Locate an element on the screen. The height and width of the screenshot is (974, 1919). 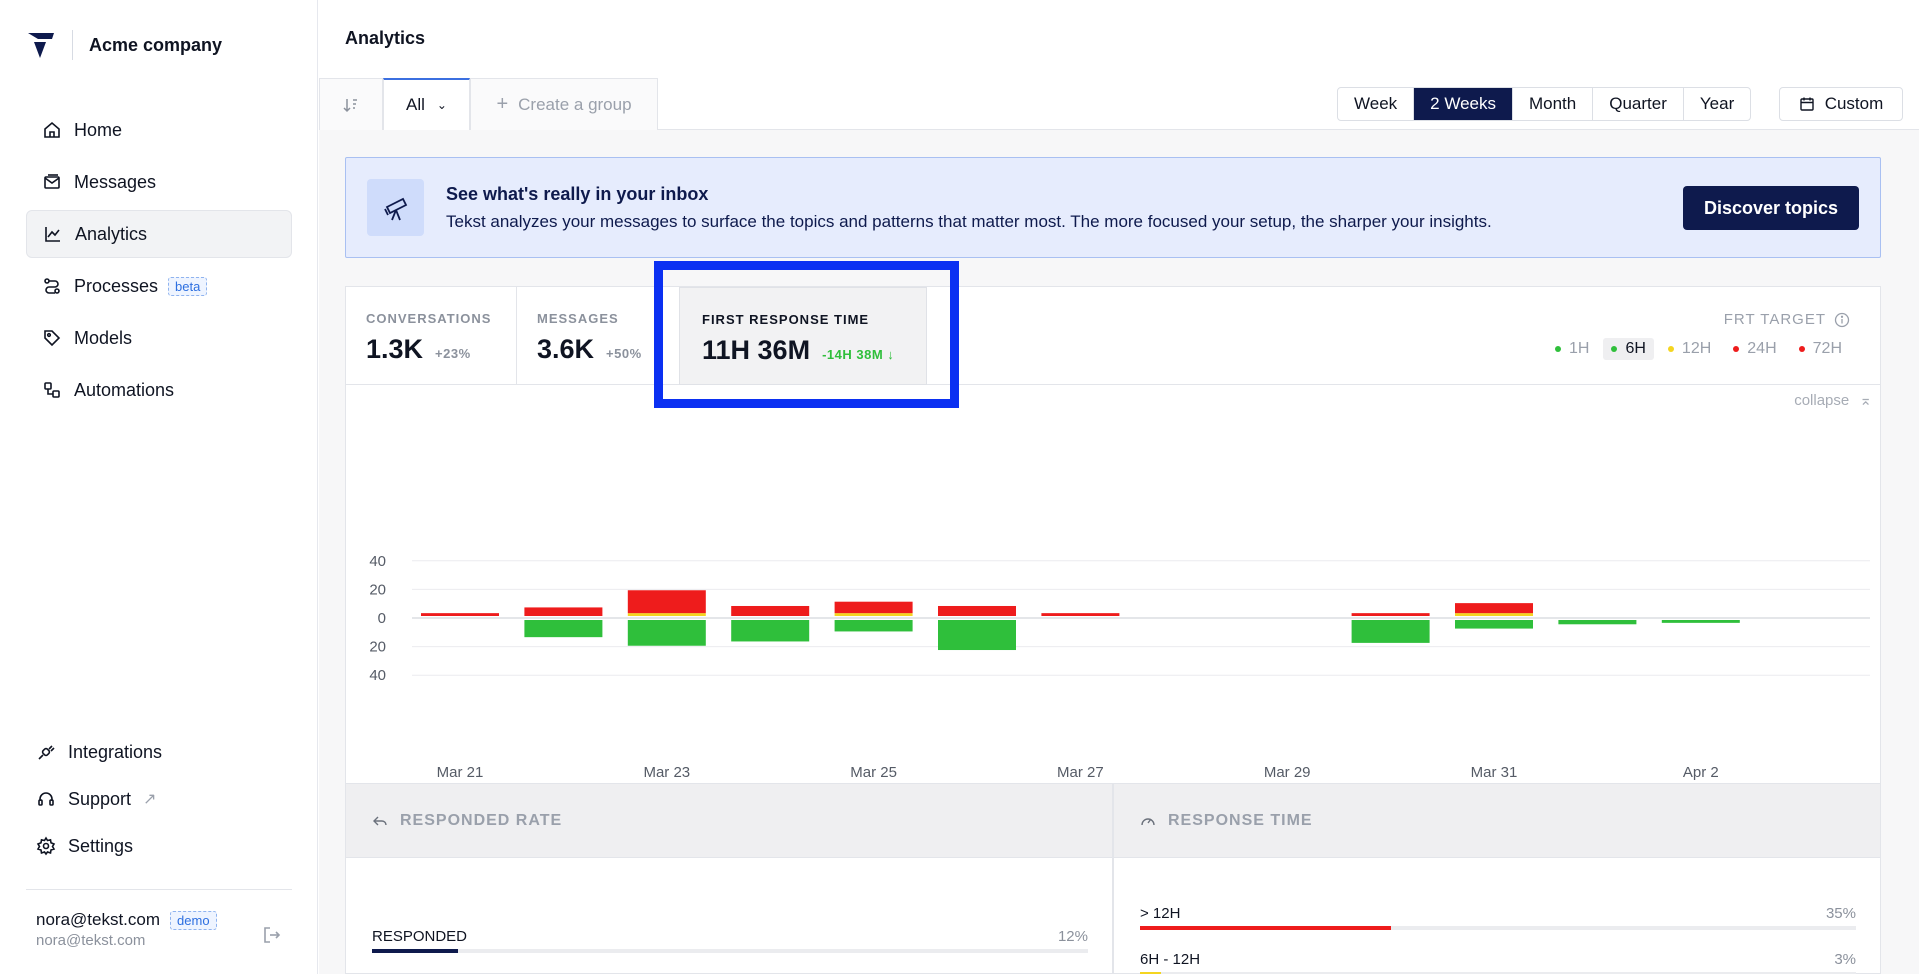
sidebar-item-settings: Settings is located at coordinates (159, 846).